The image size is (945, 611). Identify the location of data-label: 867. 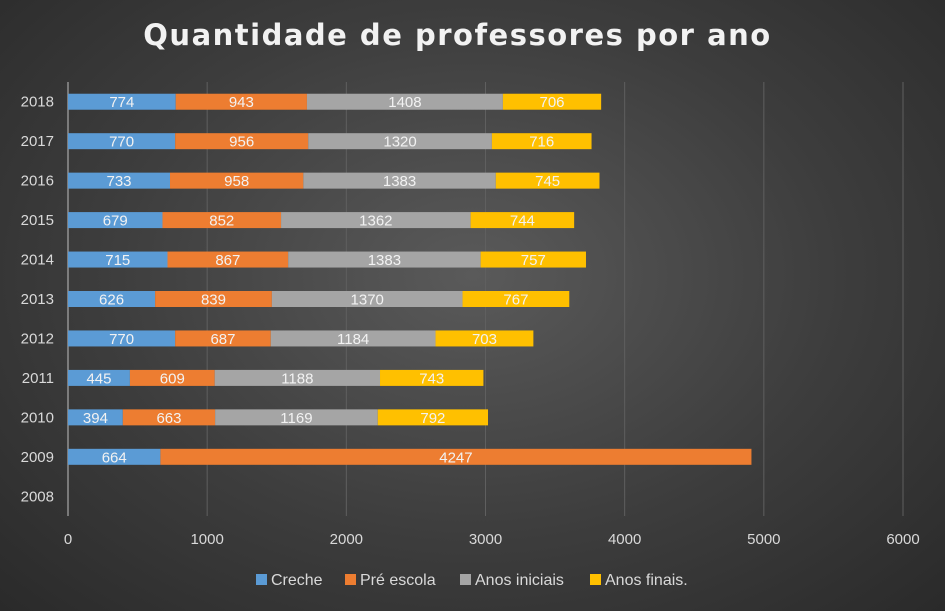
(227, 260).